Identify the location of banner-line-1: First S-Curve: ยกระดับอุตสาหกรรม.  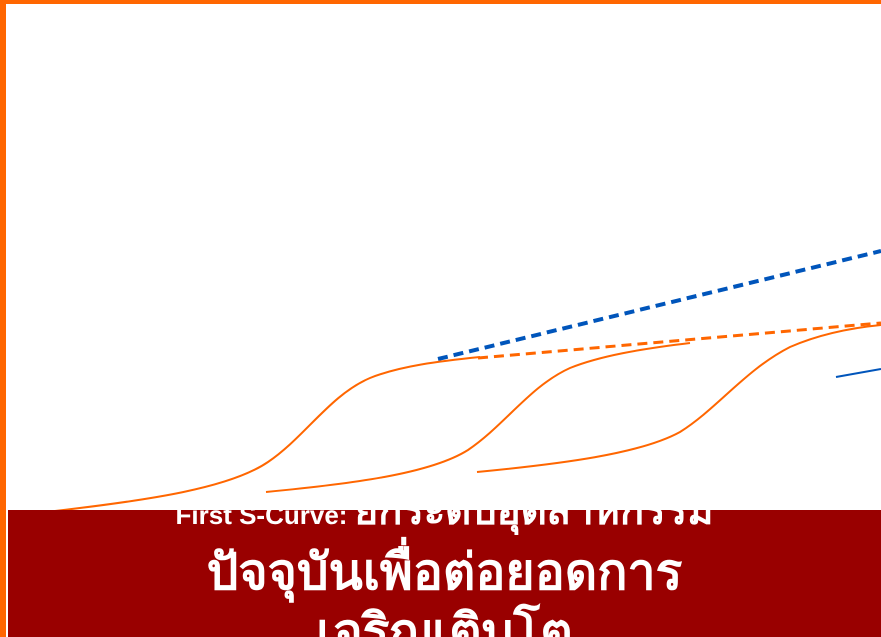
(444, 522).